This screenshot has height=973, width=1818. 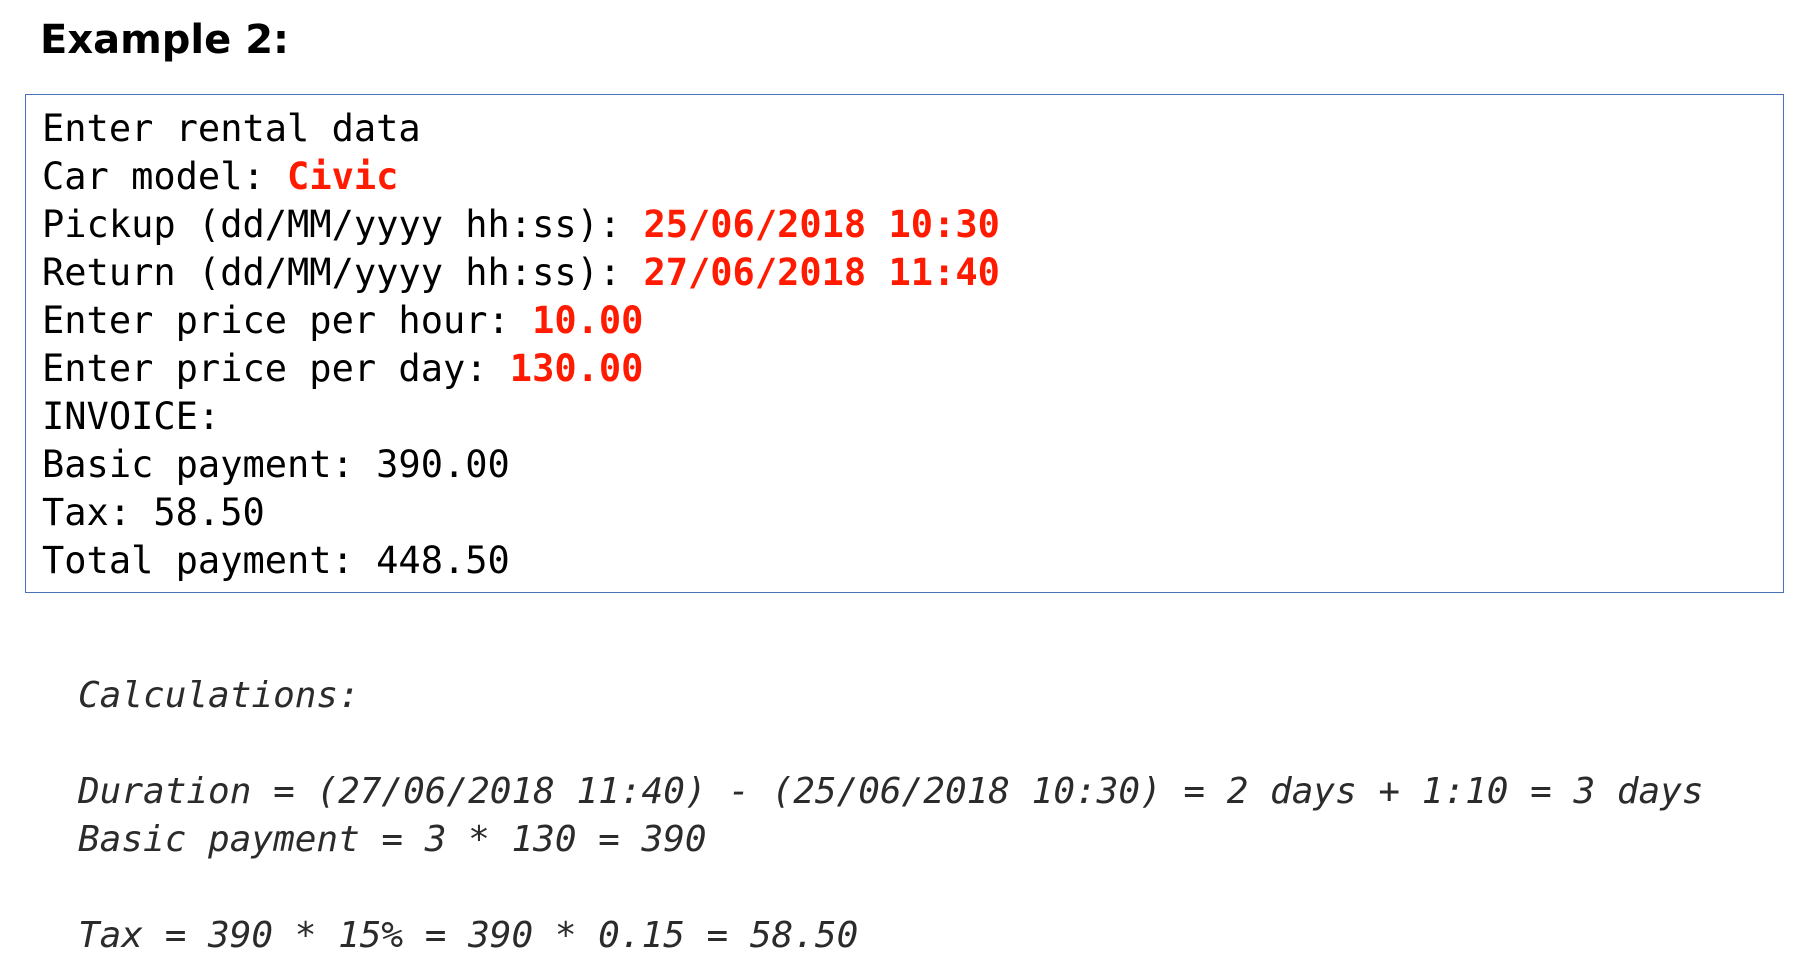 I want to click on calculations-title: Calculations:, so click(x=219, y=695).